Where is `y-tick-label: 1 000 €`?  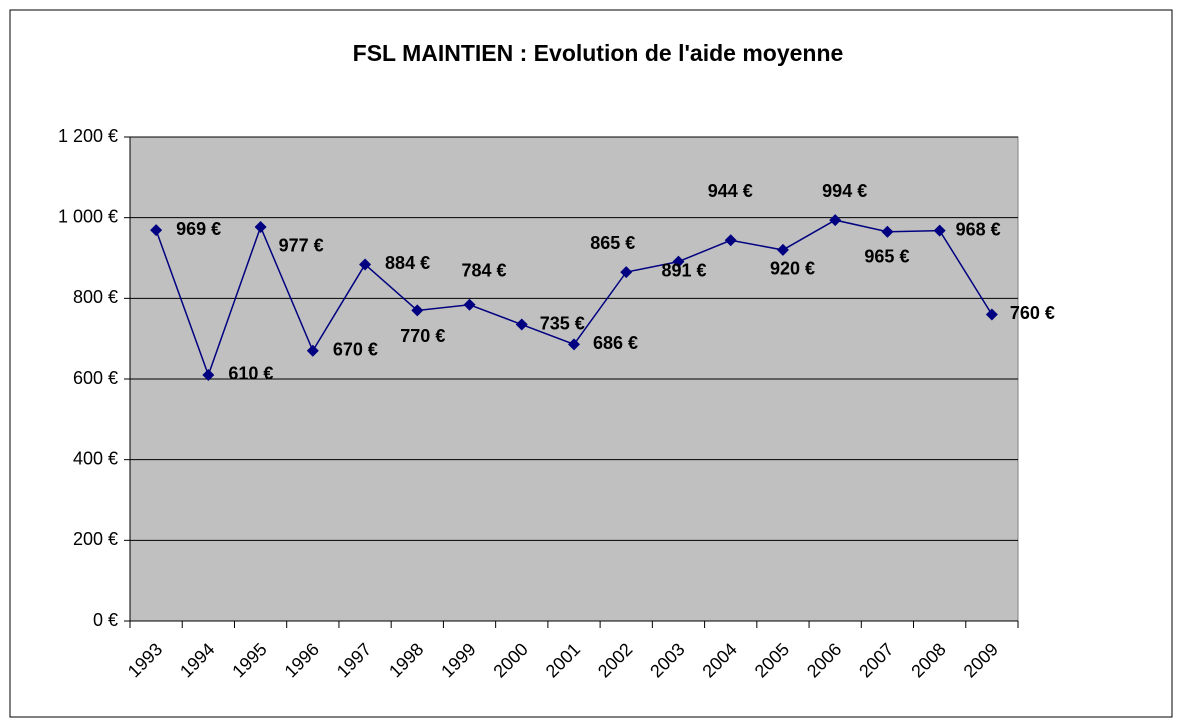
y-tick-label: 1 000 € is located at coordinates (88, 216).